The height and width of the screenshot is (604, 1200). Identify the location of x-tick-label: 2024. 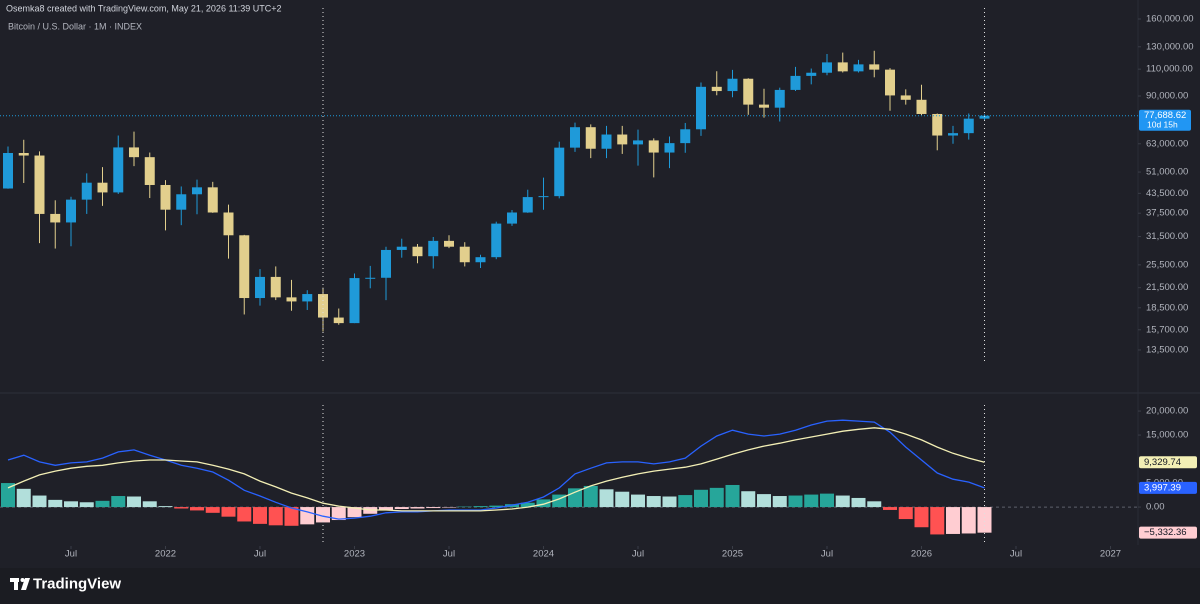
(543, 554).